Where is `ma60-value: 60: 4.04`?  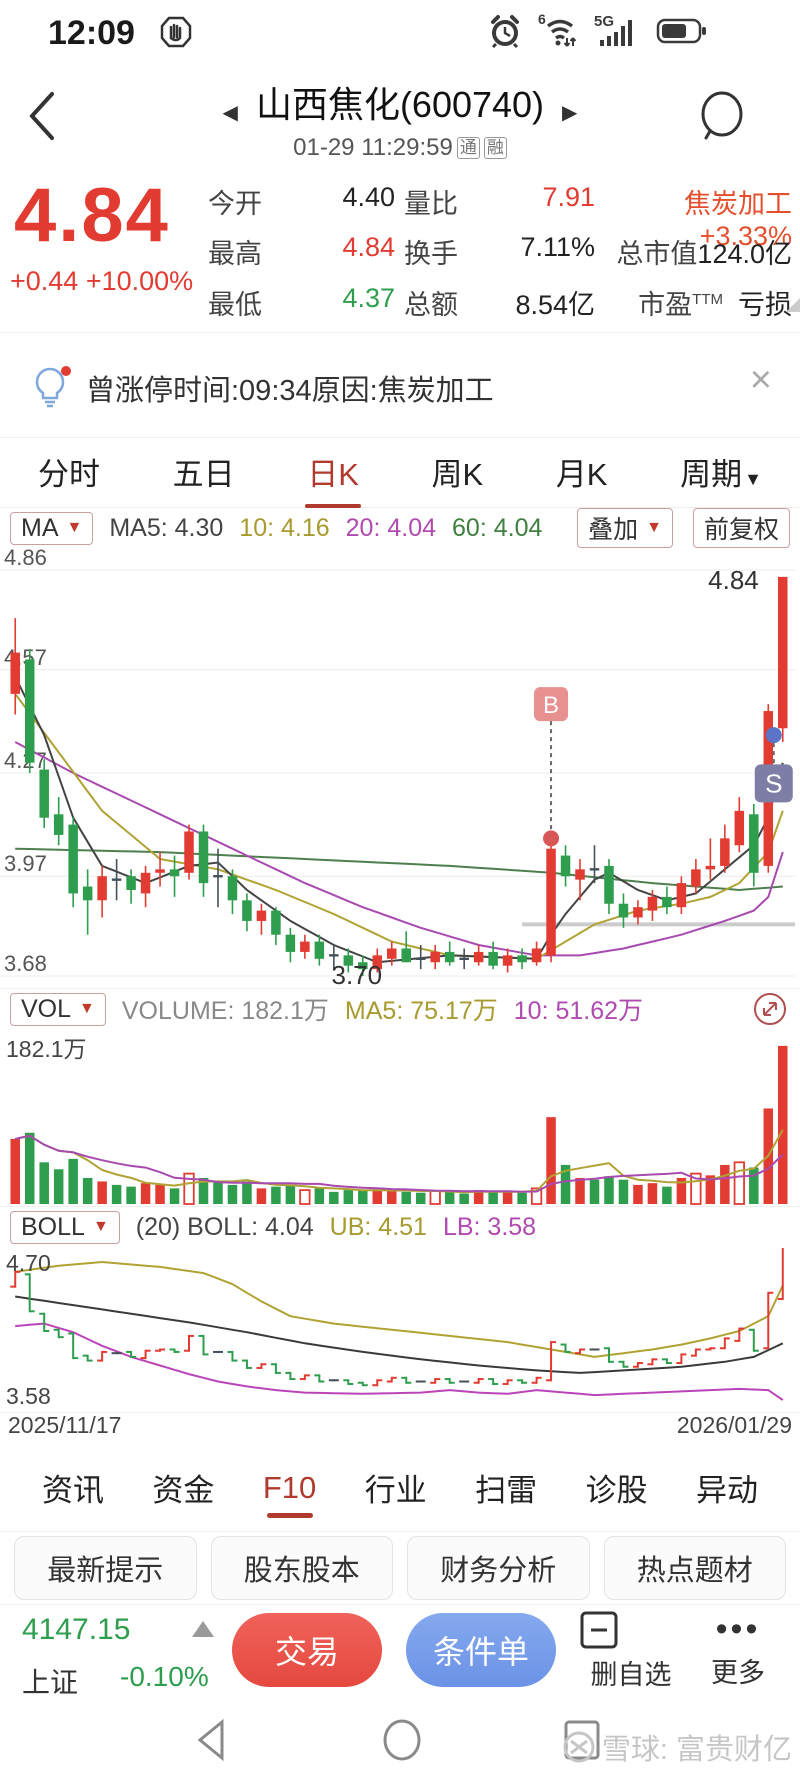 ma60-value: 60: 4.04 is located at coordinates (497, 527).